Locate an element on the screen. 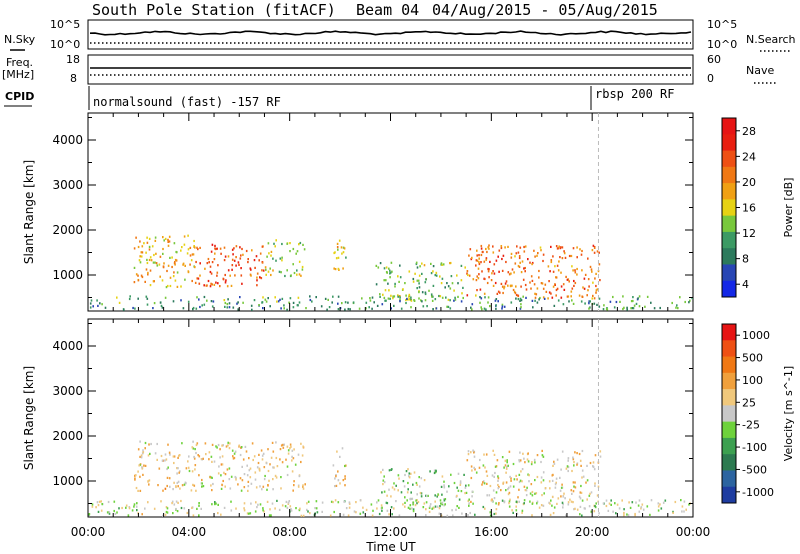 The image size is (800, 554). colorbar-tick-label: 500 is located at coordinates (752, 358).